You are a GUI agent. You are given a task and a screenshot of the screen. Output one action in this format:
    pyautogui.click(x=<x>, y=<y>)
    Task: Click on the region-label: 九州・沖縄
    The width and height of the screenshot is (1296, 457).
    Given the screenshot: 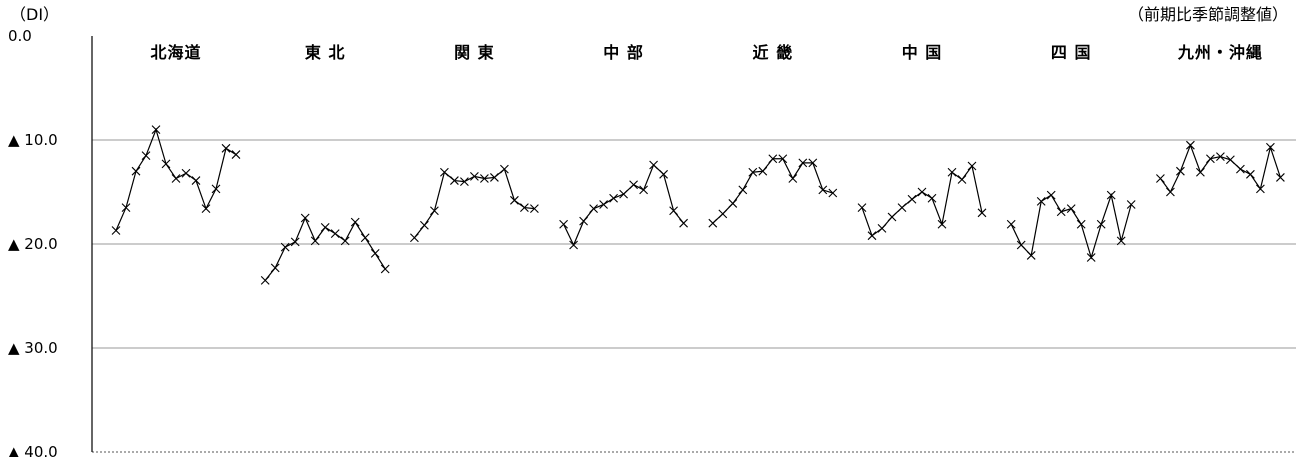 What is the action you would take?
    pyautogui.click(x=1220, y=52)
    